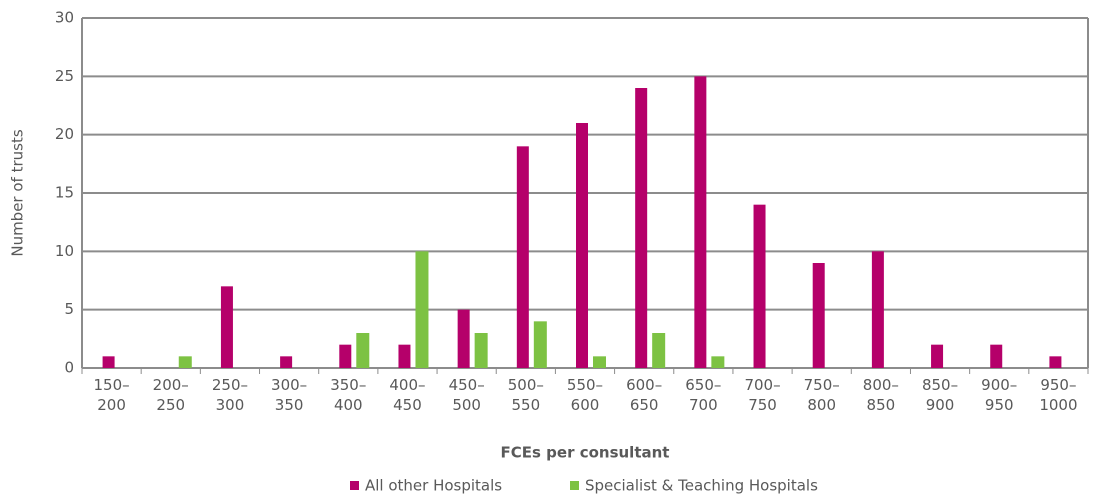 The width and height of the screenshot is (1104, 498). Describe the element at coordinates (525, 395) in the screenshot. I see `x-tick-label: 500–550` at that location.